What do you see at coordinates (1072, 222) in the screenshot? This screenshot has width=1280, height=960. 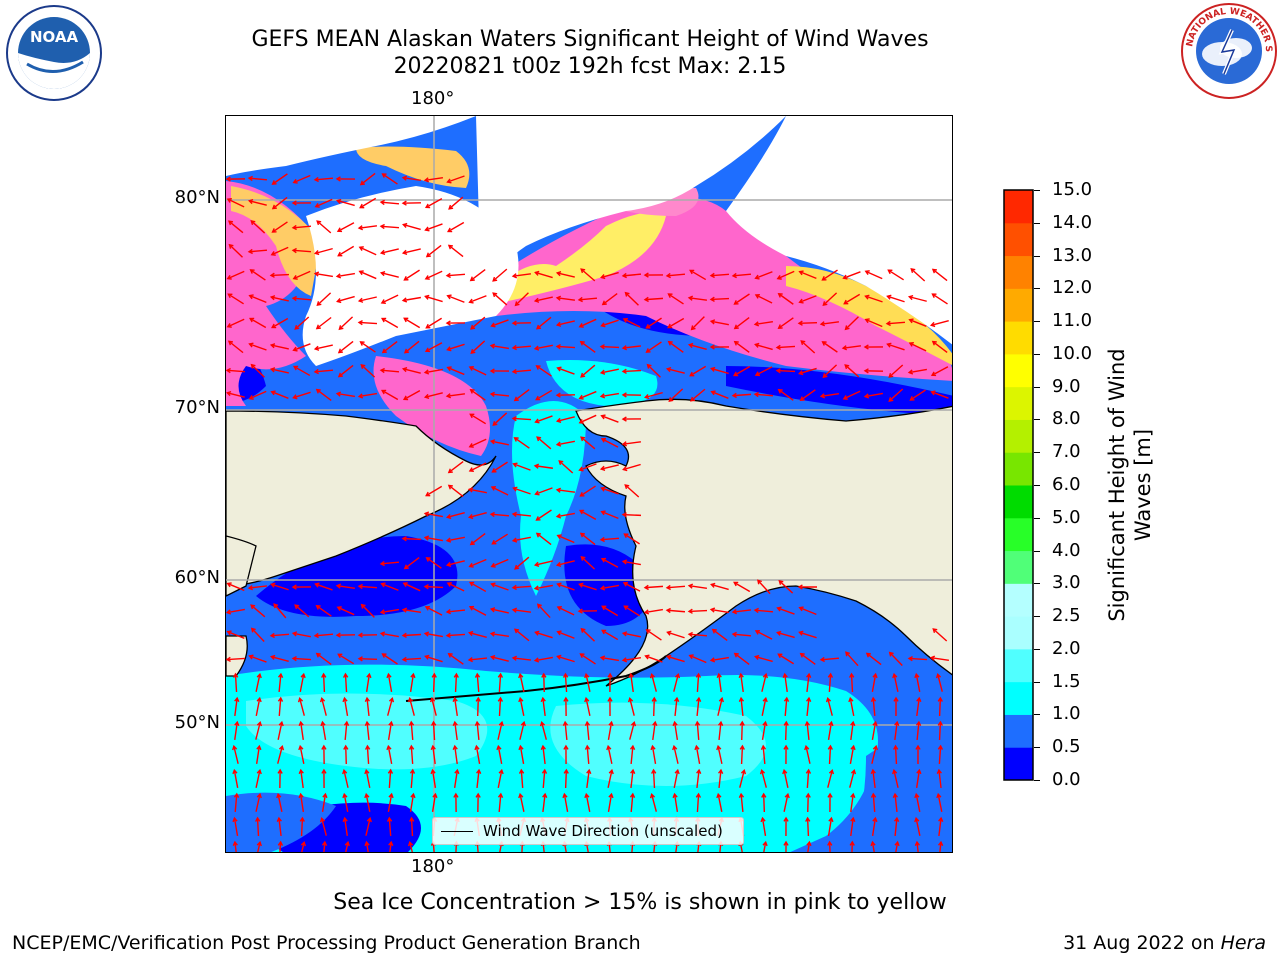 I see `colorbar-tick-label: 14.0` at bounding box center [1072, 222].